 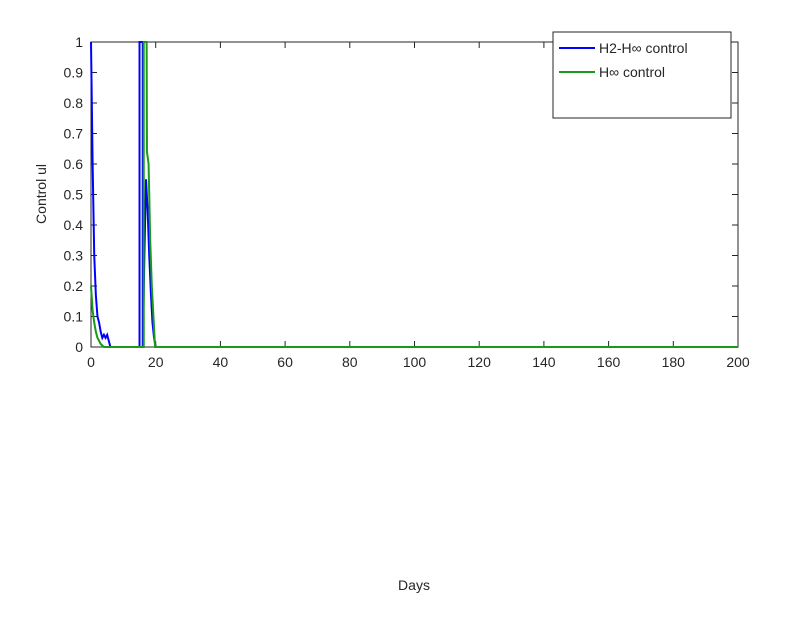 I want to click on y-tick-label: 0.6, so click(x=74, y=164).